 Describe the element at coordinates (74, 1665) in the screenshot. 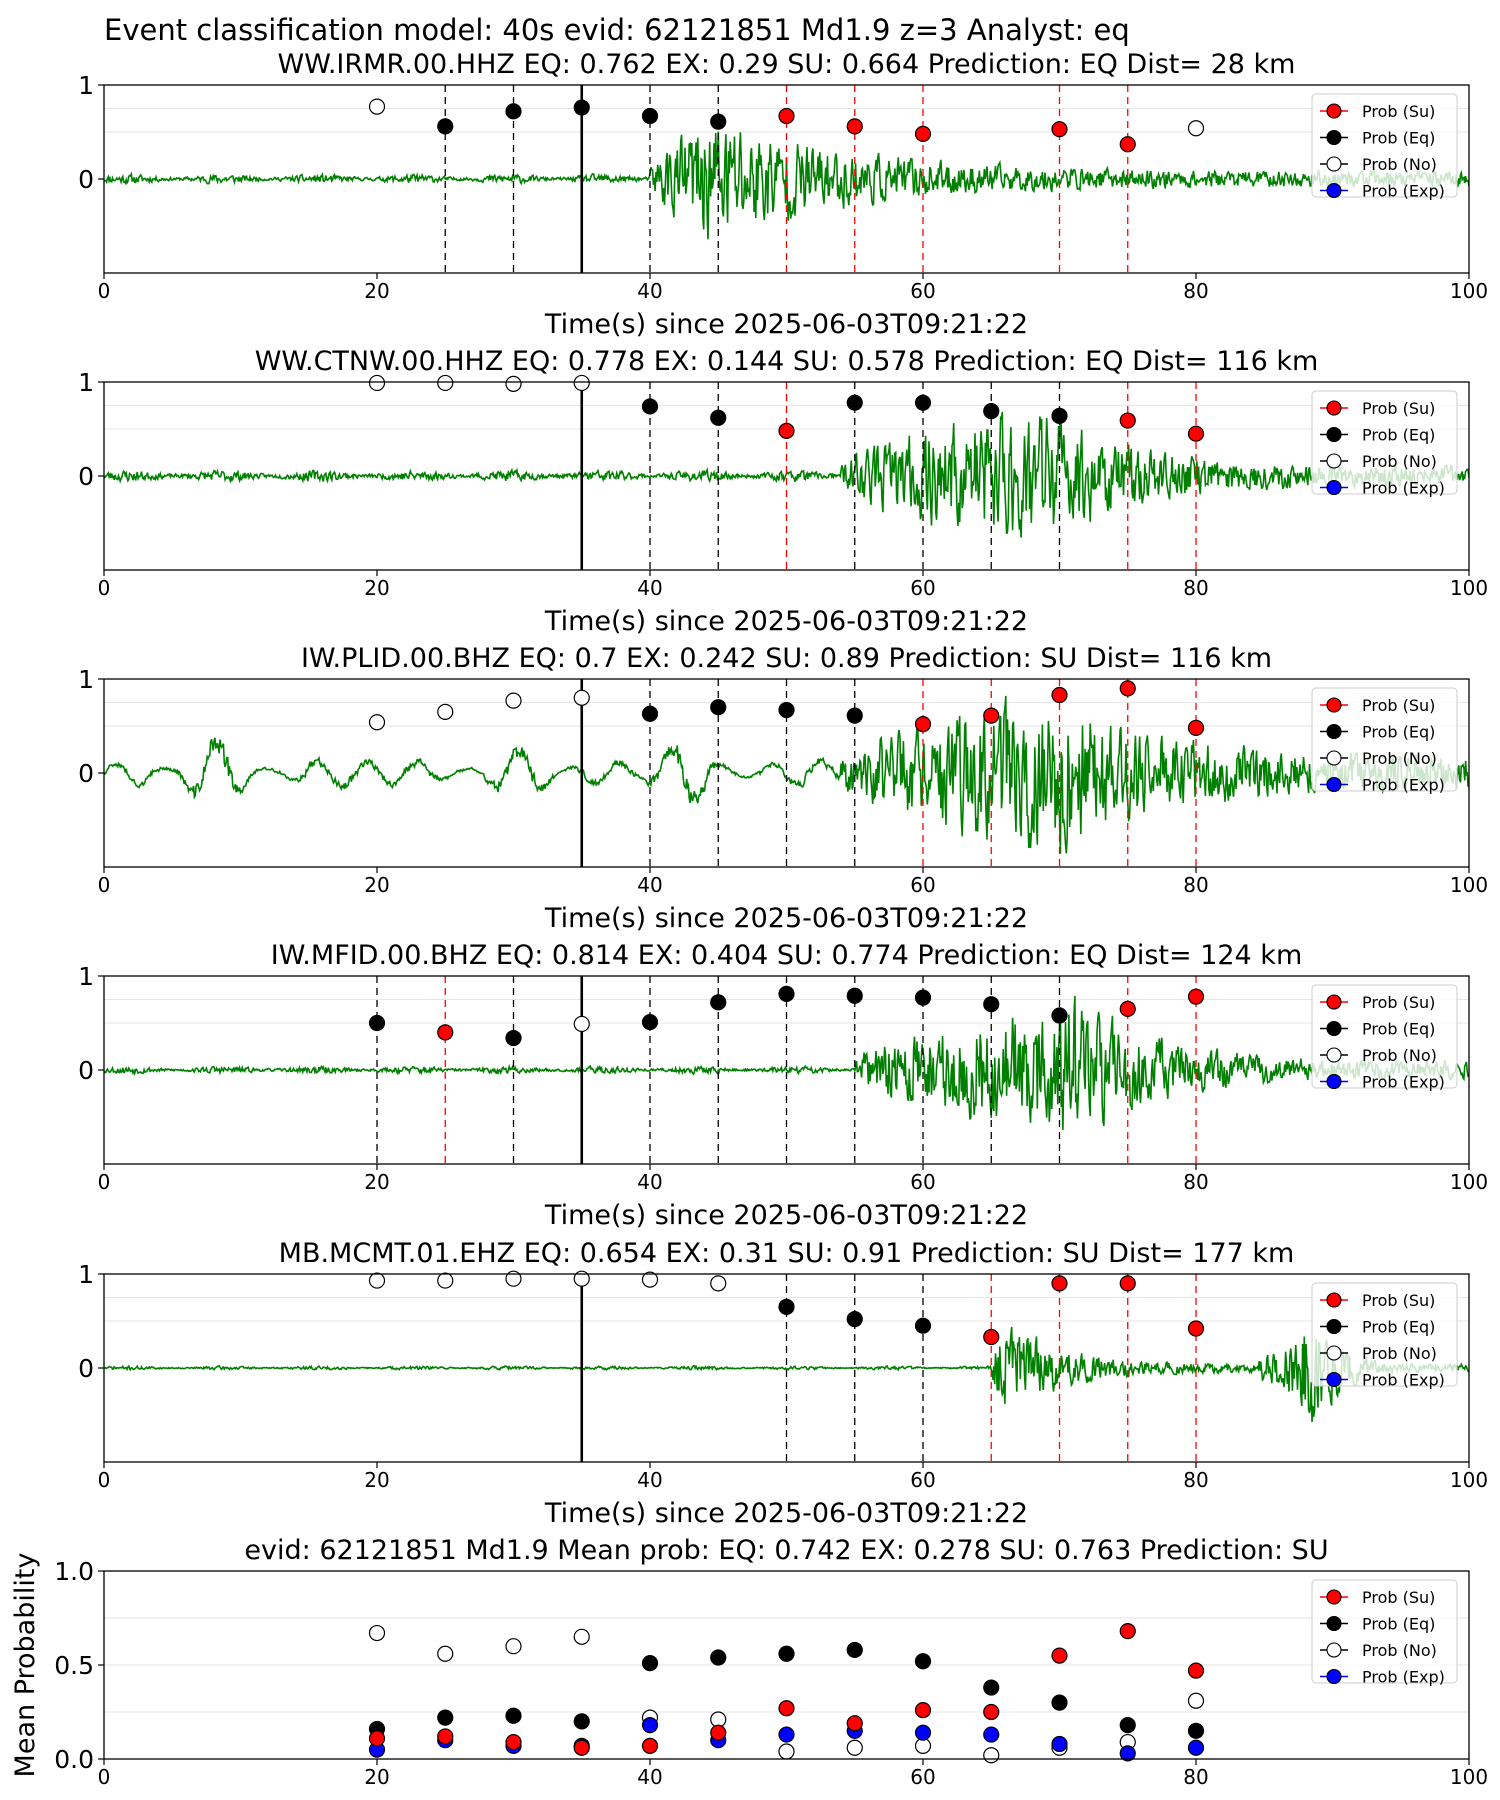

I see `y-tick-label: 0.5` at that location.